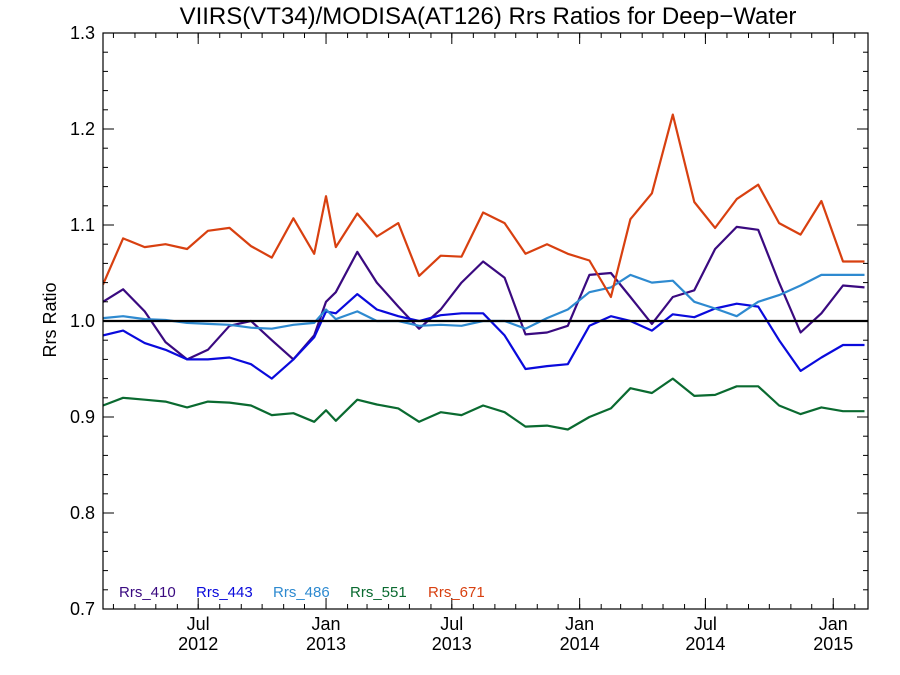 The height and width of the screenshot is (675, 900). Describe the element at coordinates (82, 225) in the screenshot. I see `y-tick-label: 1.1` at that location.